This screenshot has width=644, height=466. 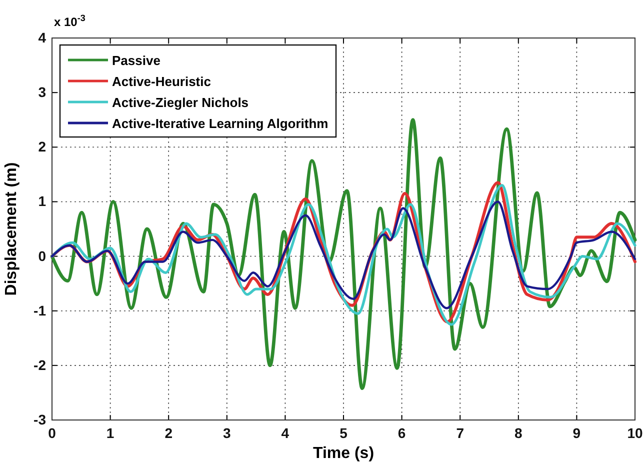 What do you see at coordinates (40, 419) in the screenshot?
I see `y-tick-label: -3` at bounding box center [40, 419].